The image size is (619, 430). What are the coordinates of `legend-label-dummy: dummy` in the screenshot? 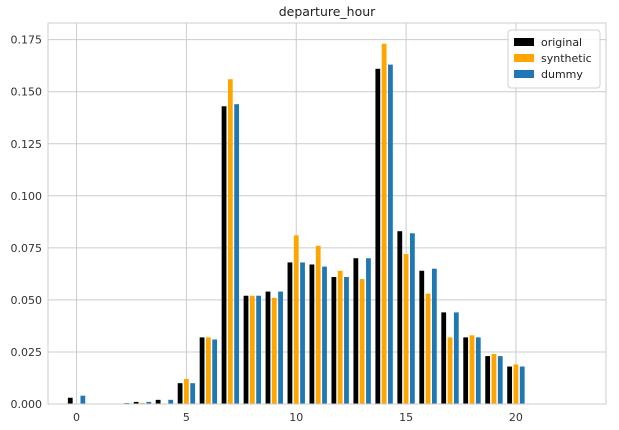 It's located at (562, 74).